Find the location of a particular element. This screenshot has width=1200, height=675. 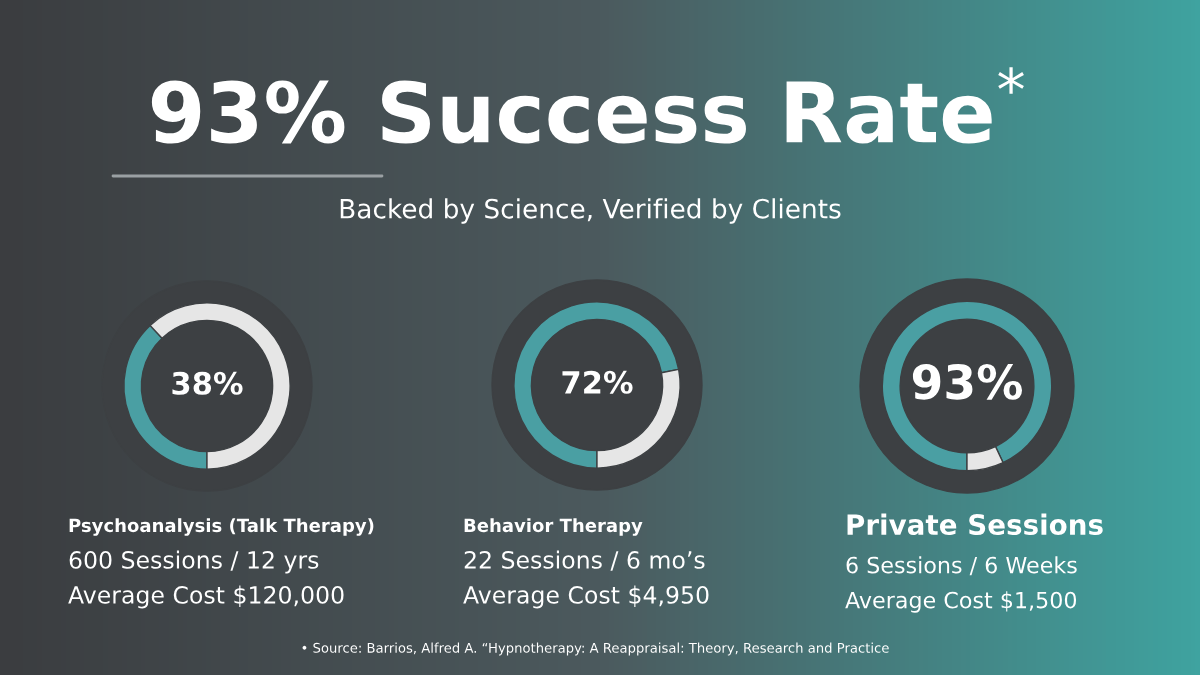

text: Backed by Science, Verified by Clients is located at coordinates (590, 211).